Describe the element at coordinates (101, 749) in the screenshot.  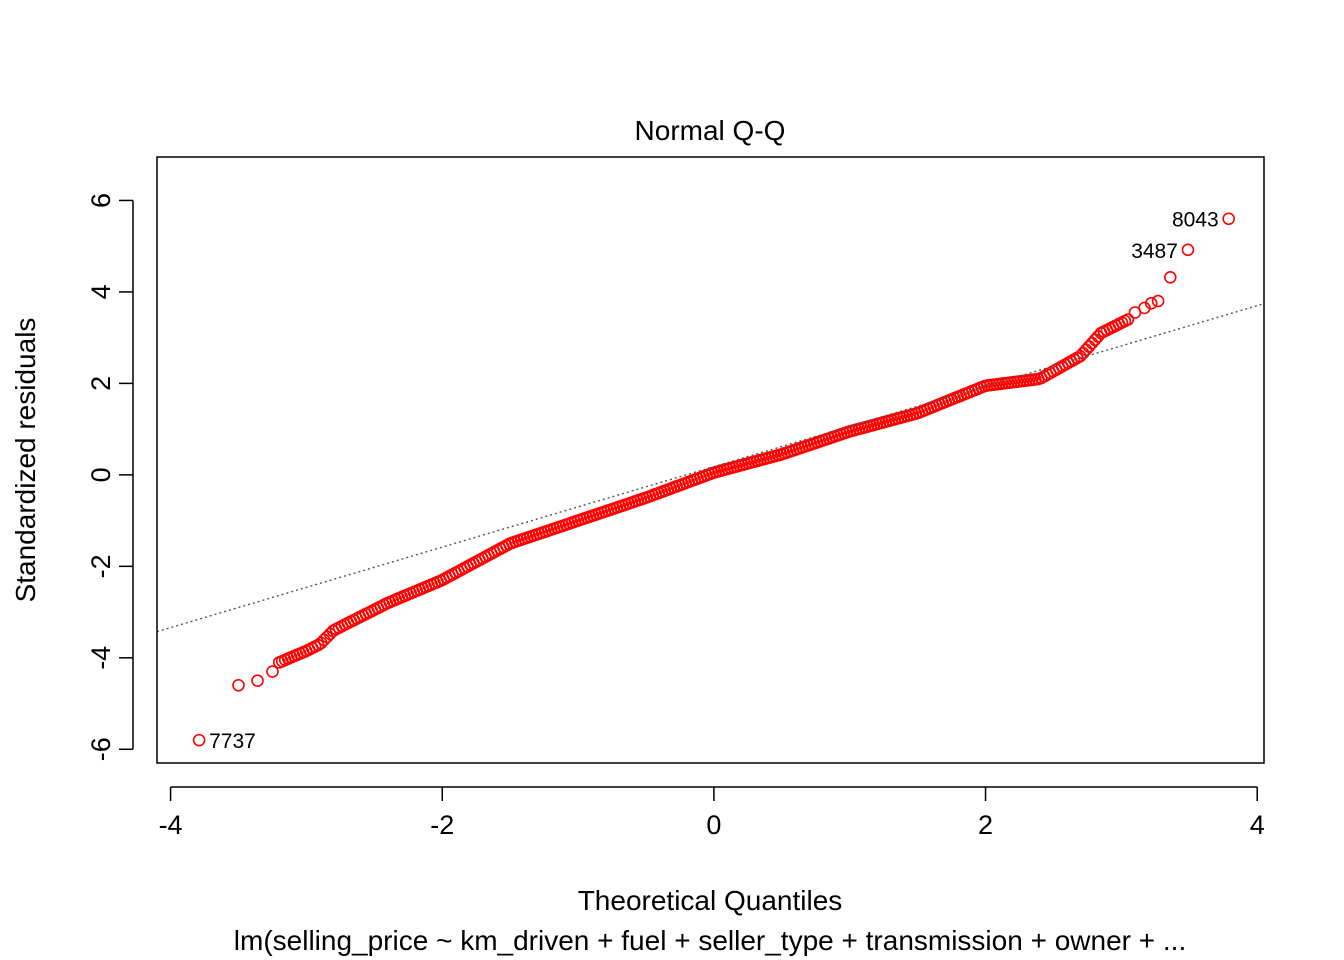
I see `y-tick-label: -6` at that location.